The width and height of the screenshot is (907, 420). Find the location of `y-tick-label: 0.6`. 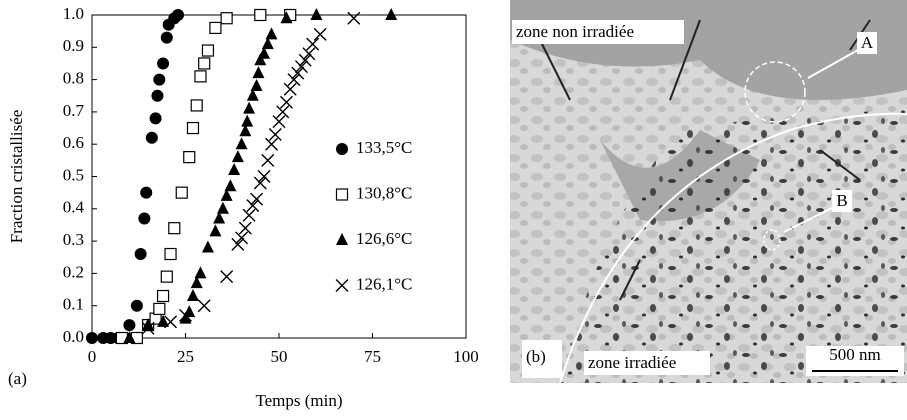

y-tick-label: 0.6 is located at coordinates (73, 142).